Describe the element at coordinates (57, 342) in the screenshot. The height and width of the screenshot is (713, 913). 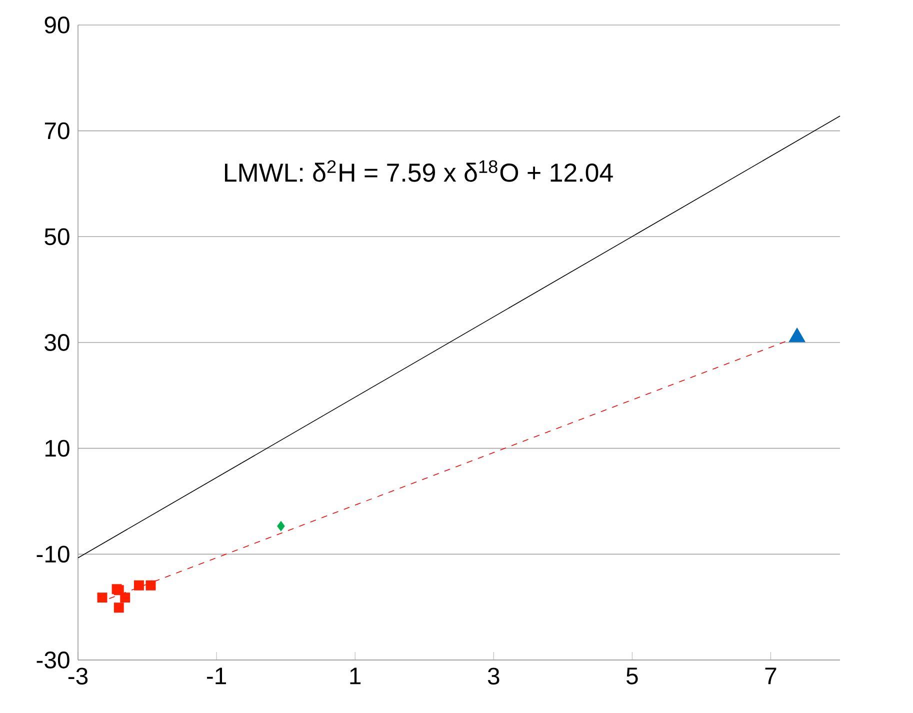
I see `y-tick-label: 30` at that location.